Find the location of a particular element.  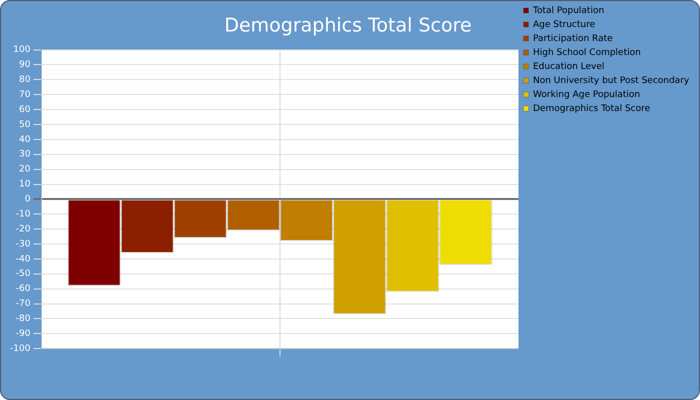

y-tick-label: 100 is located at coordinates (22, 50).